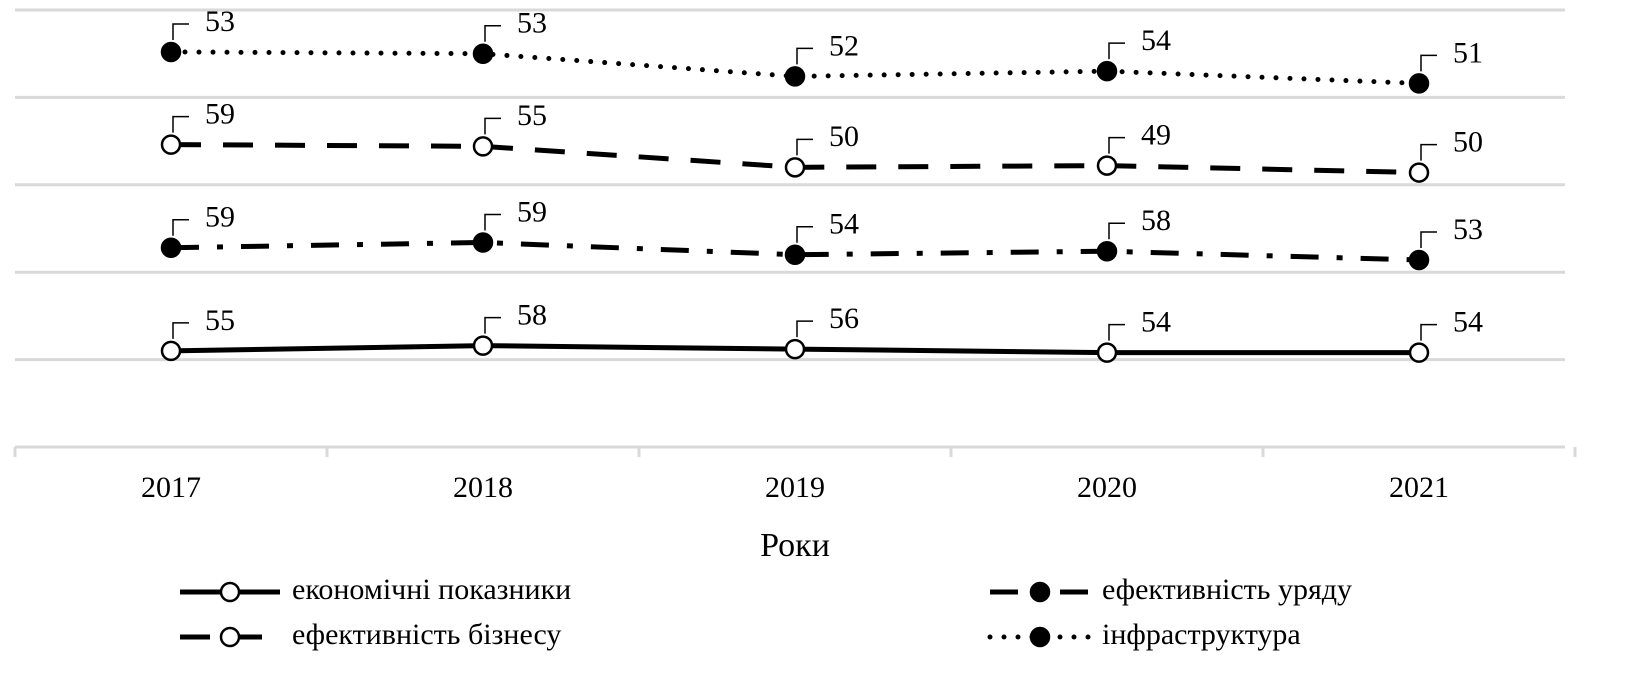  I want to click on data-label: 52, so click(844, 45).